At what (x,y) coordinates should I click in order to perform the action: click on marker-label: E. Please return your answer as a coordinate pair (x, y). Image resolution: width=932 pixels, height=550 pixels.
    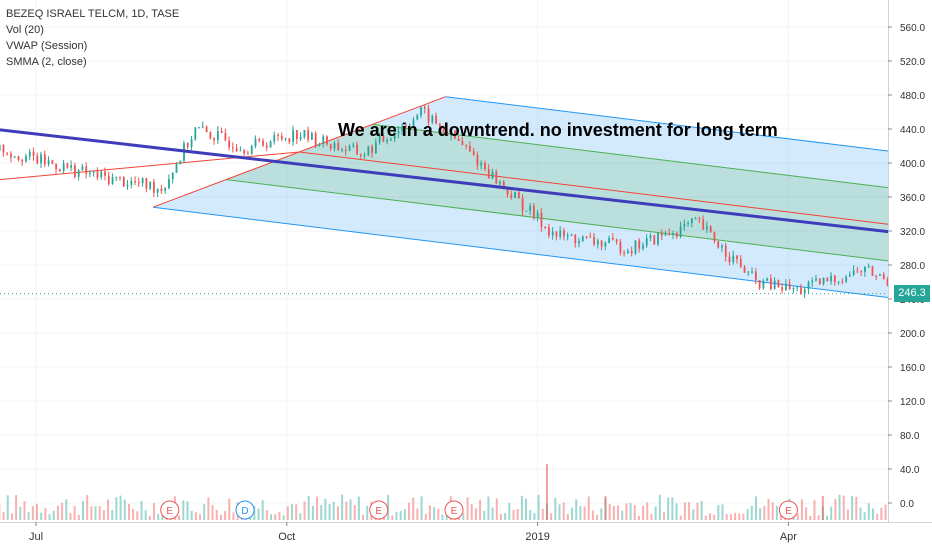
    Looking at the image, I should click on (454, 511).